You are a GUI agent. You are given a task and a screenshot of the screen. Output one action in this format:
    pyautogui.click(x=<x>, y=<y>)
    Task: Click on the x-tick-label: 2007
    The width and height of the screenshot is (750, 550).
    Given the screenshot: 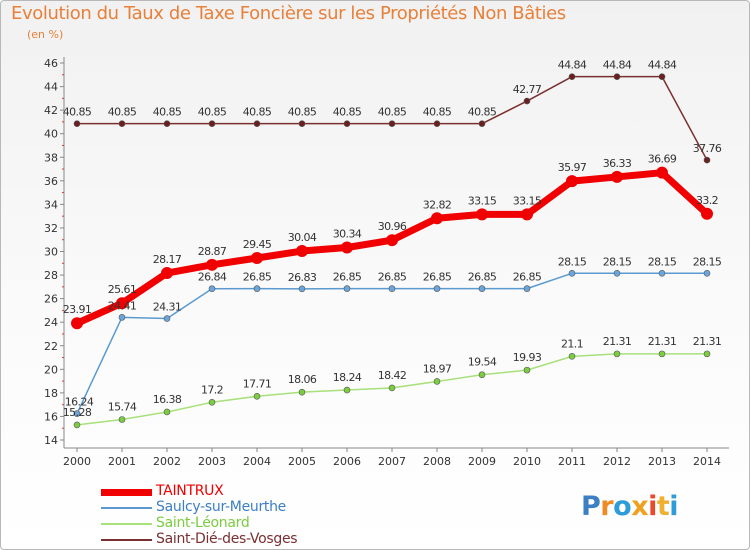 What is the action you would take?
    pyautogui.click(x=392, y=461)
    